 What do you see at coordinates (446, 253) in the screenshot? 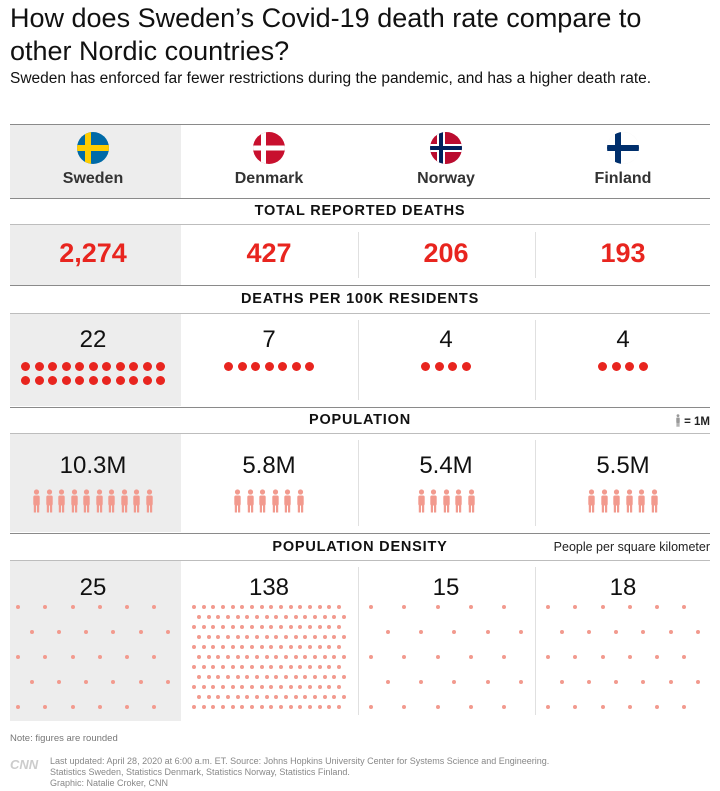
I see `total-deaths-norway: 206` at bounding box center [446, 253].